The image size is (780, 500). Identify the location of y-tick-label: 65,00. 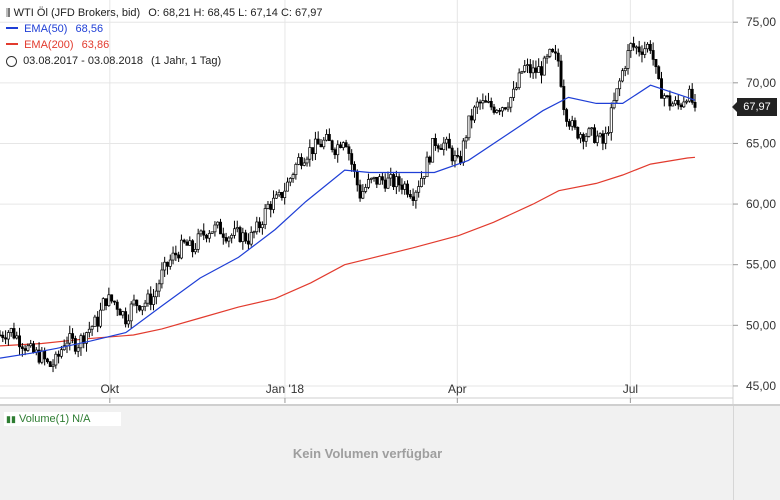
(761, 143).